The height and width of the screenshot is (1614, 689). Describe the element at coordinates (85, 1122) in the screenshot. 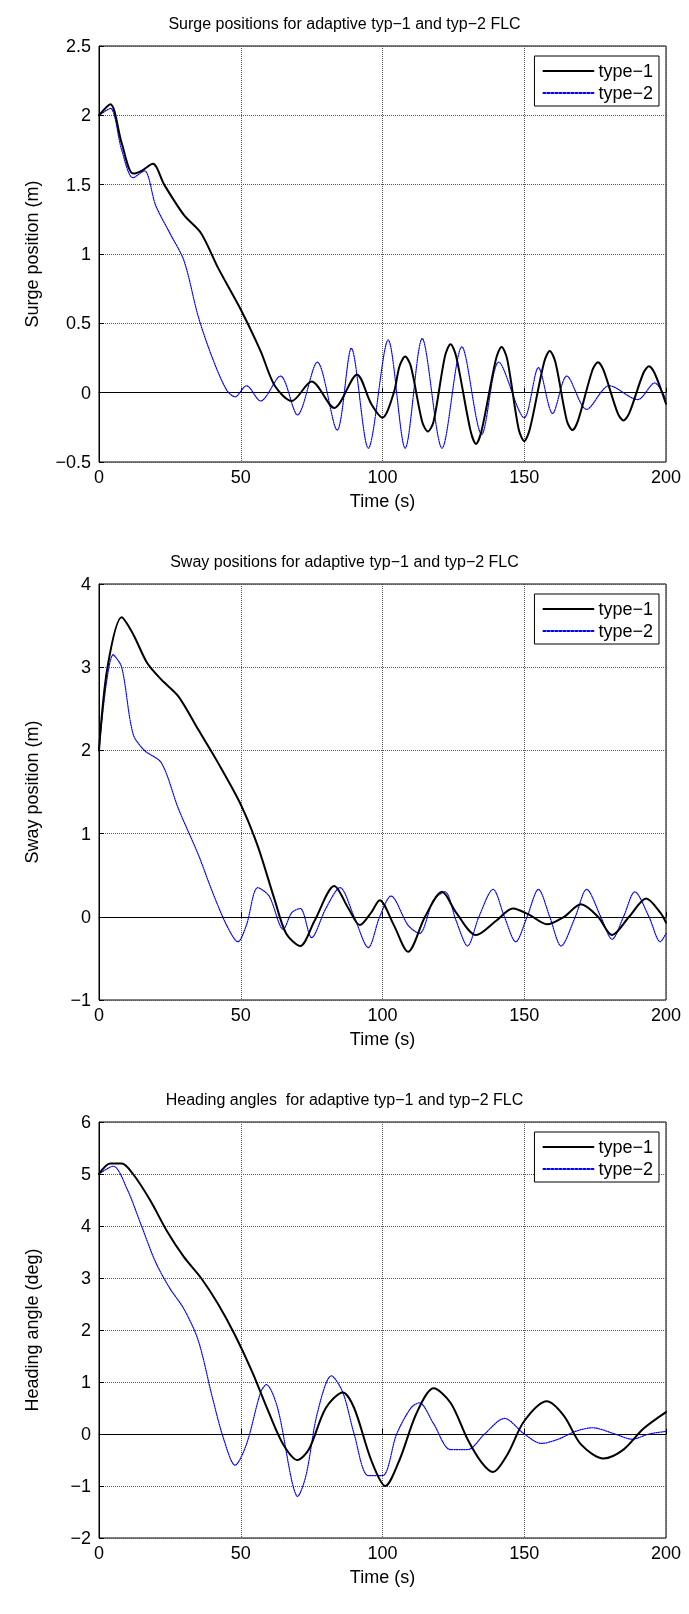

I see `y-tick-label: 6` at that location.